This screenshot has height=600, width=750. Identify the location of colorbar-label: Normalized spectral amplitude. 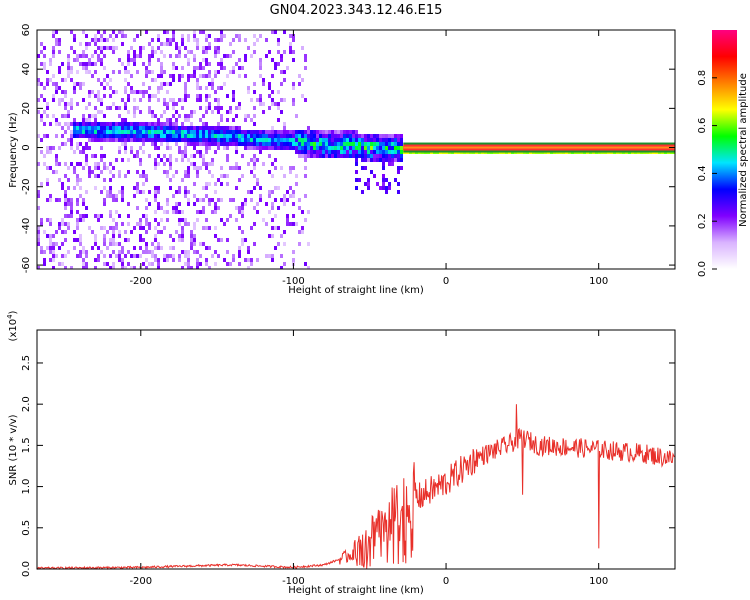
(743, 150).